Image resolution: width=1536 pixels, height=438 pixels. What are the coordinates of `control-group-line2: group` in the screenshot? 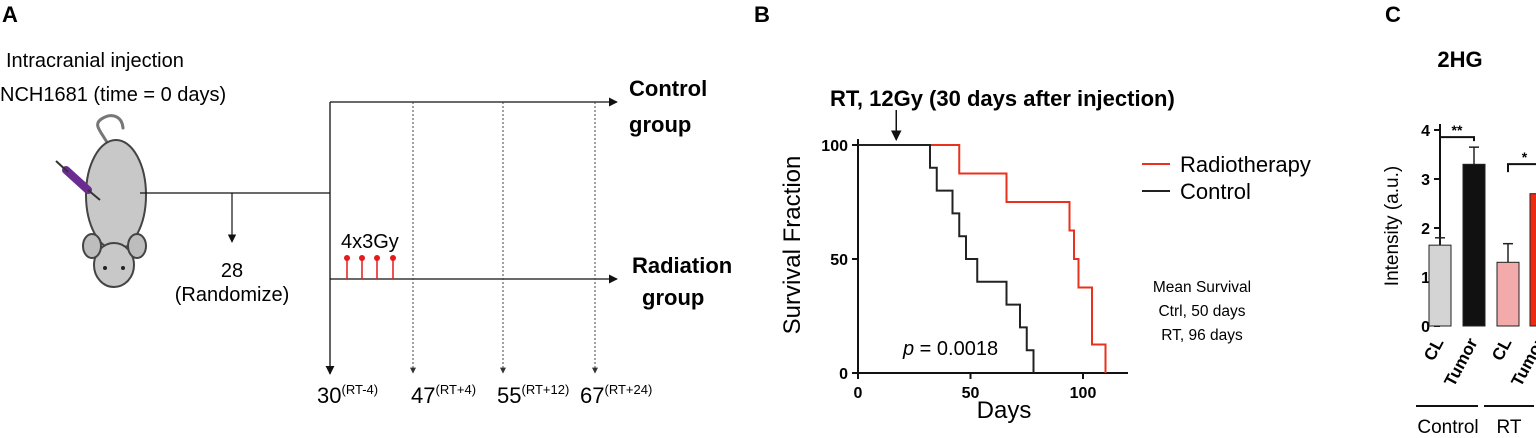 It's located at (660, 124).